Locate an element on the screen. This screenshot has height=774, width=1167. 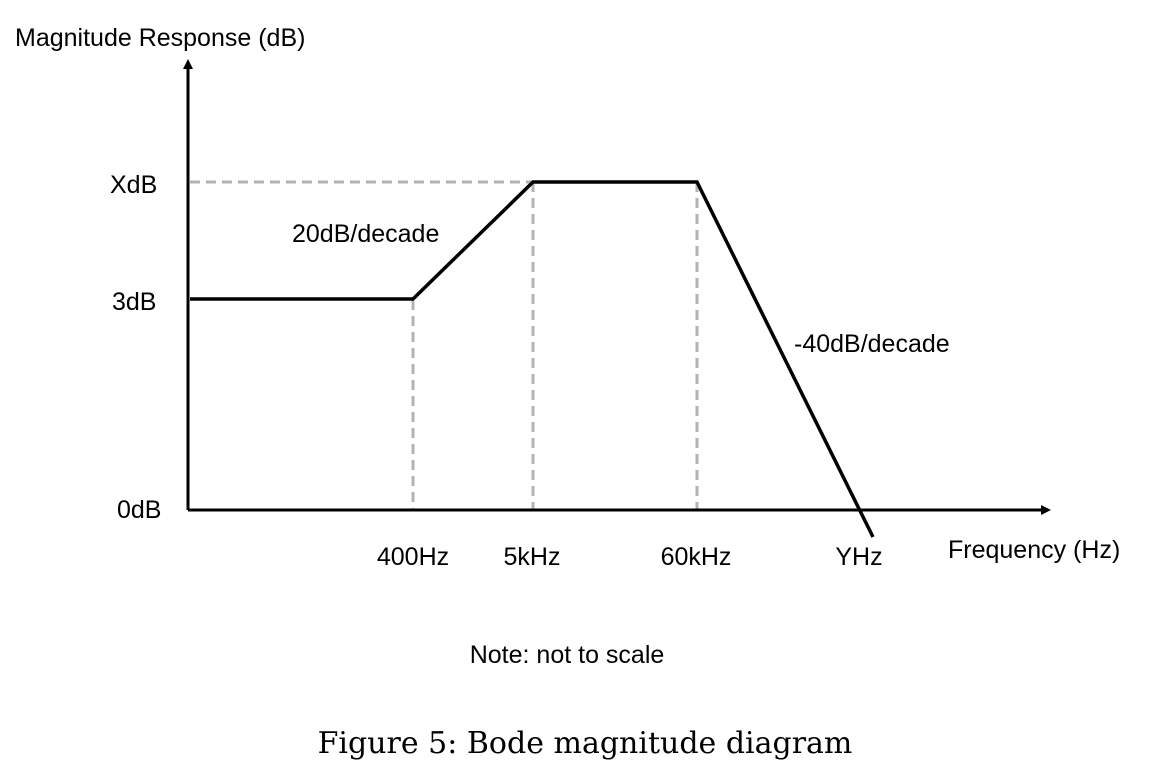
x-tick-yhz: YHz is located at coordinates (858, 557).